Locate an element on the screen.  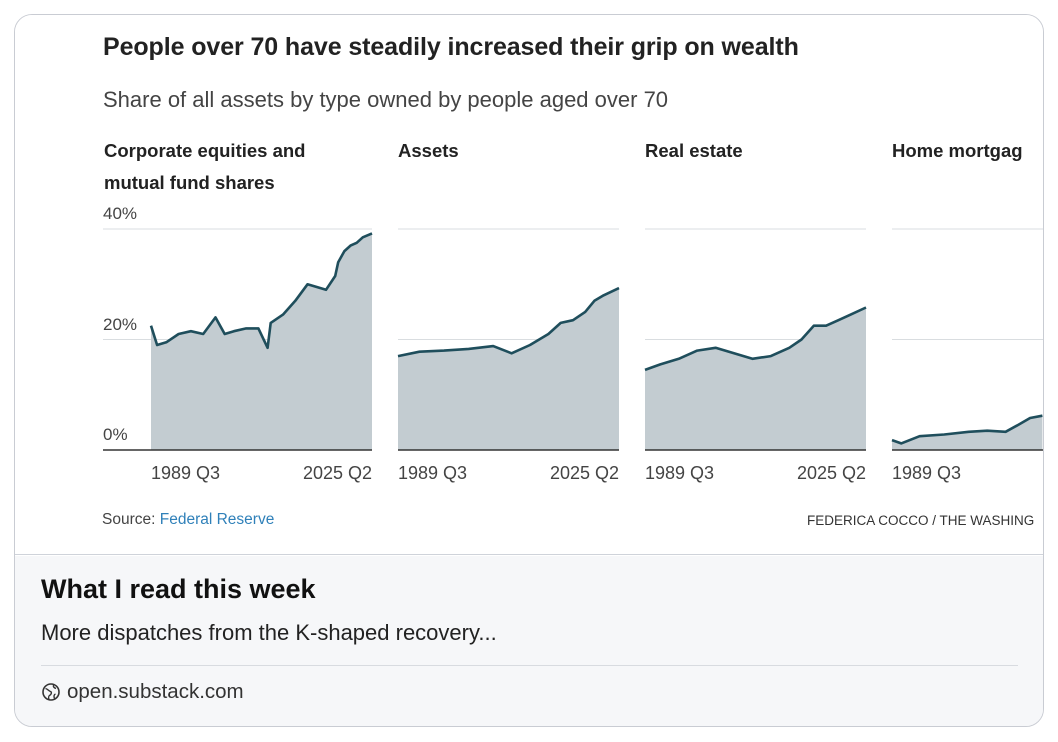
source-label: Source: is located at coordinates (131, 519).